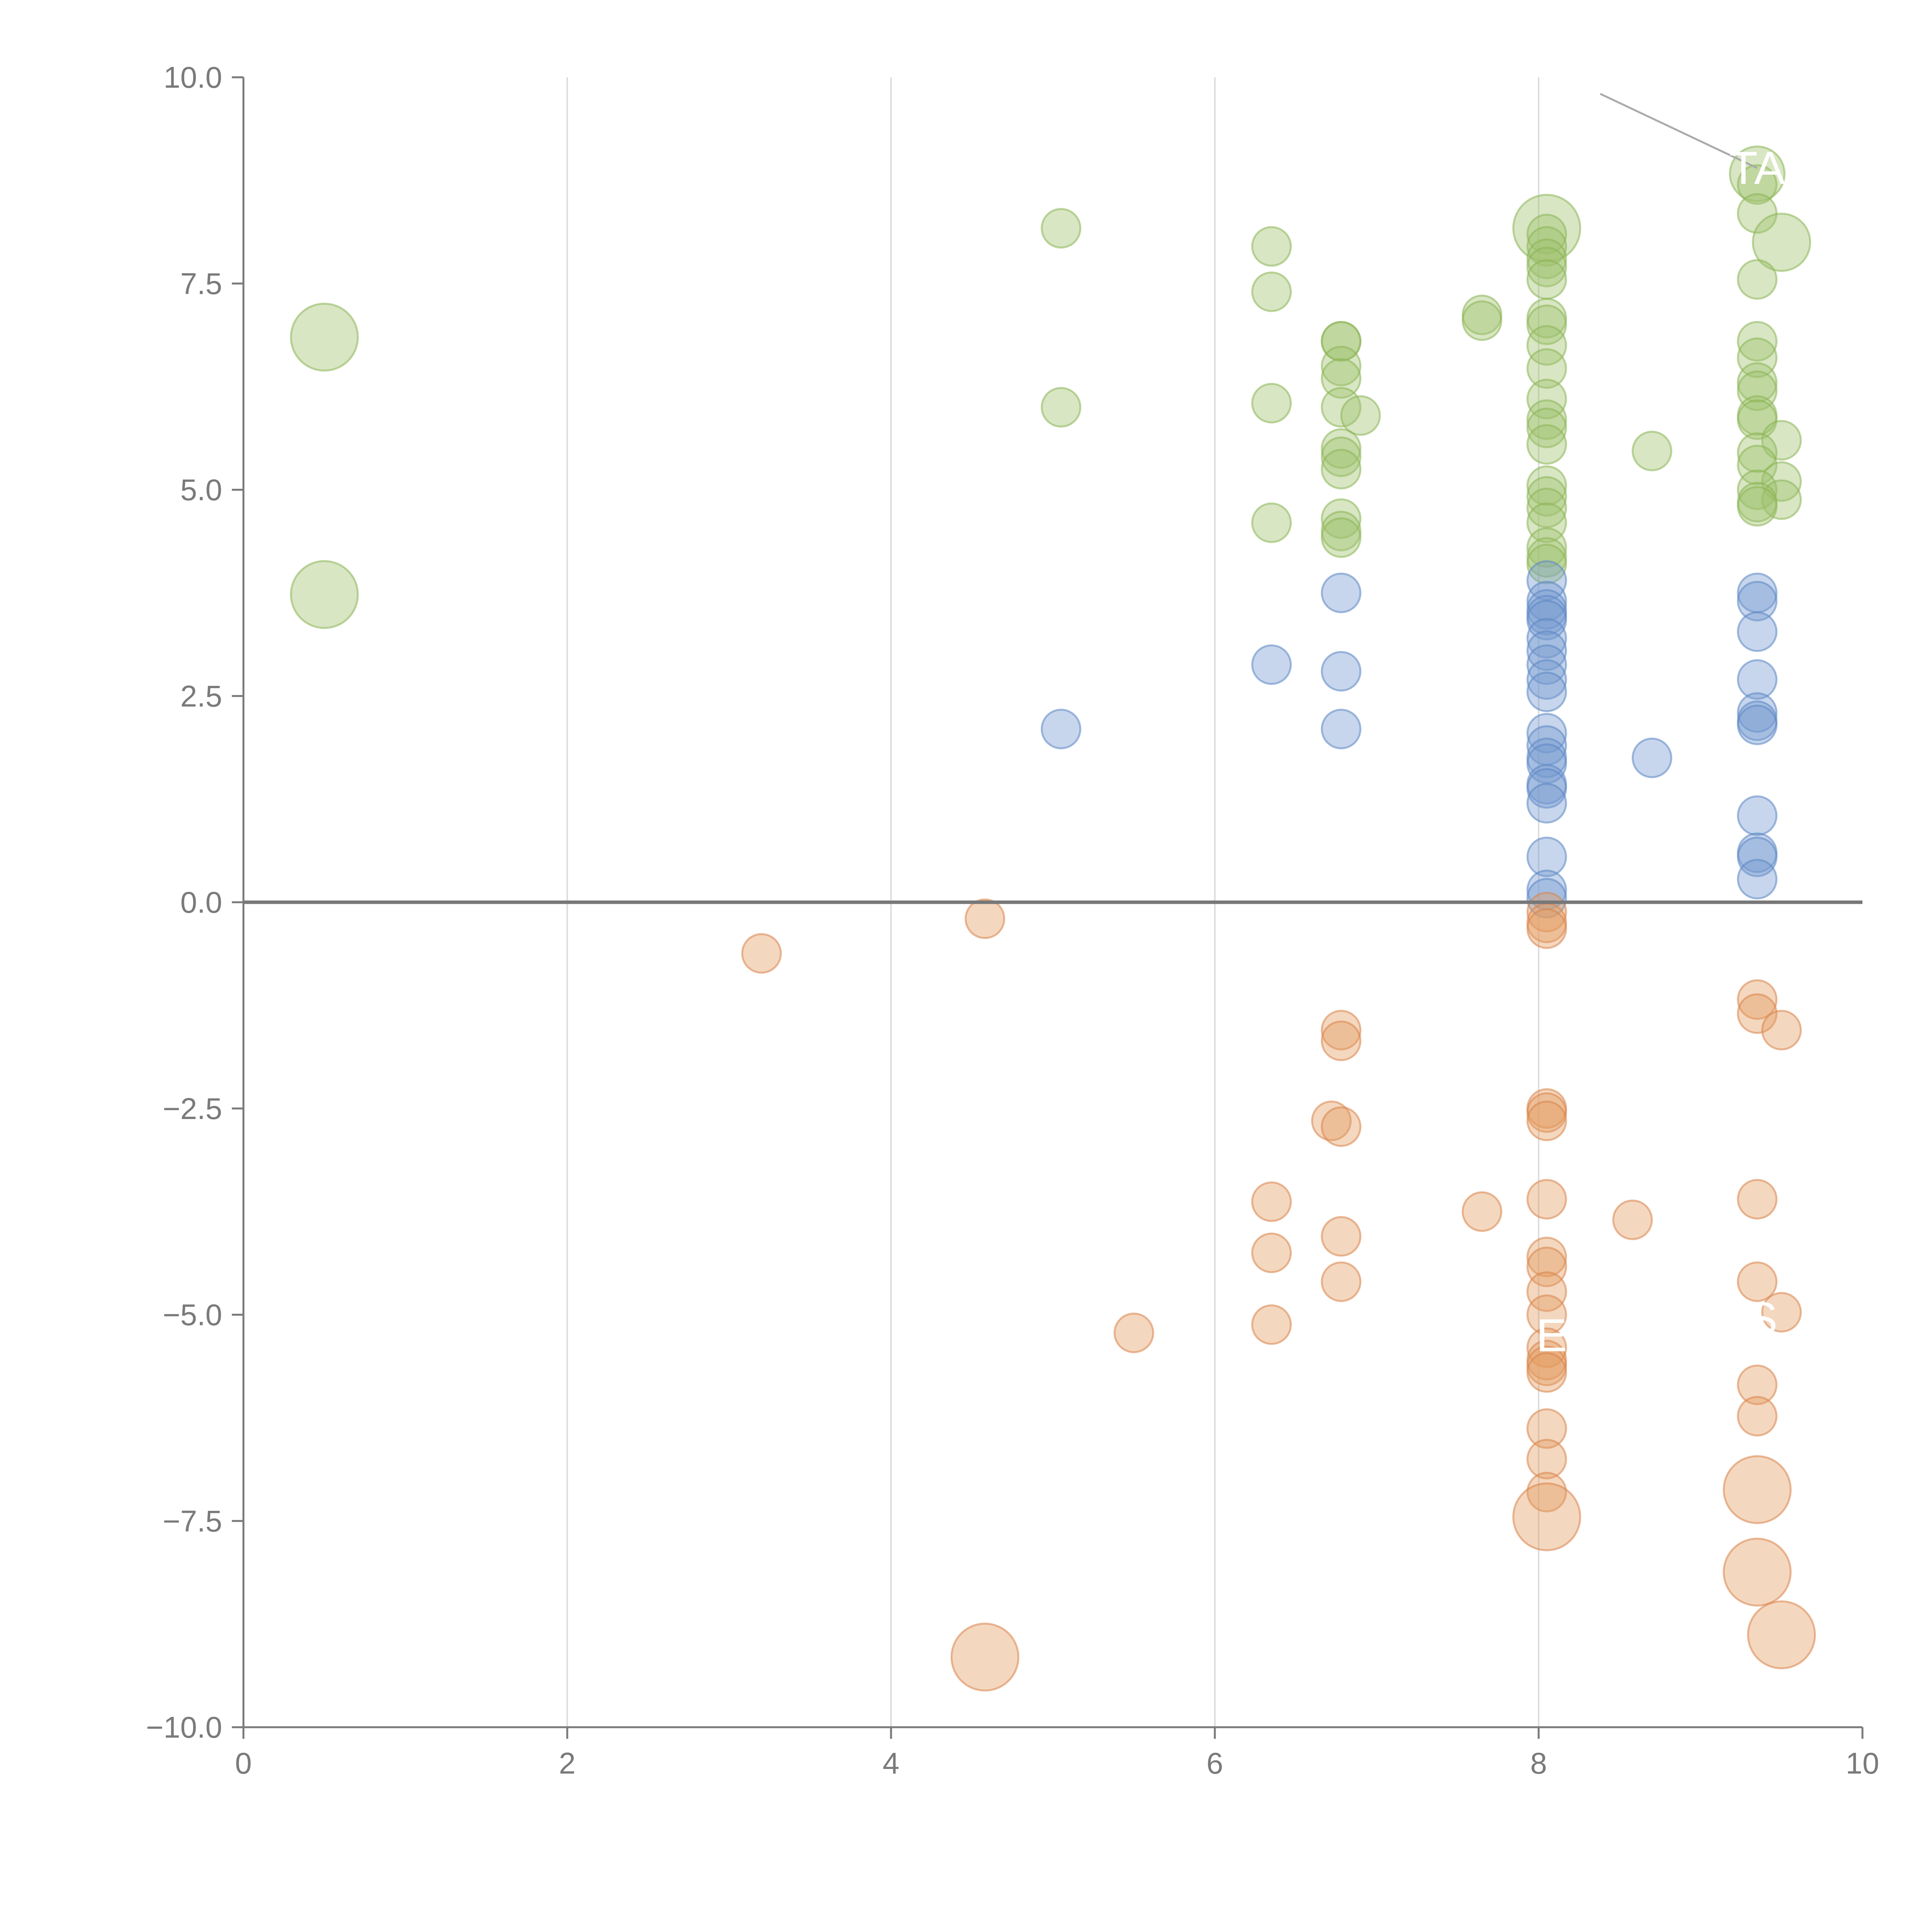 The width and height of the screenshot is (1932, 1932). I want to click on annotation-label: S, so click(1762, 1319).